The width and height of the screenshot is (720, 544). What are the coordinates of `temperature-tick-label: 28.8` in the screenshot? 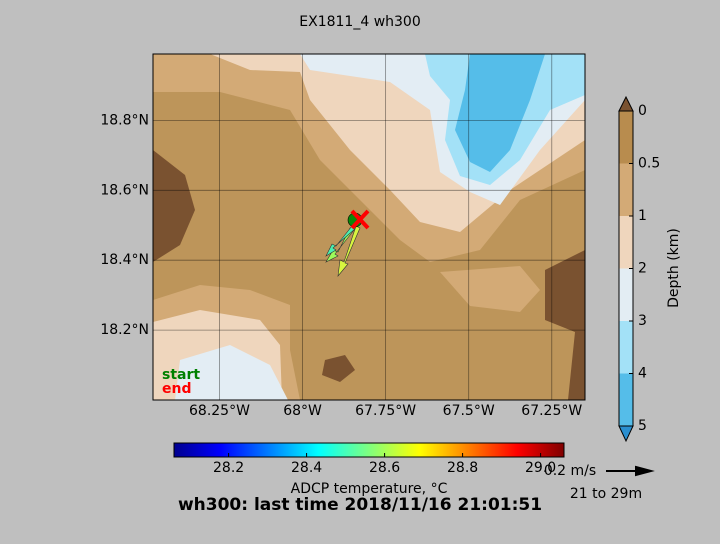 It's located at (462, 468).